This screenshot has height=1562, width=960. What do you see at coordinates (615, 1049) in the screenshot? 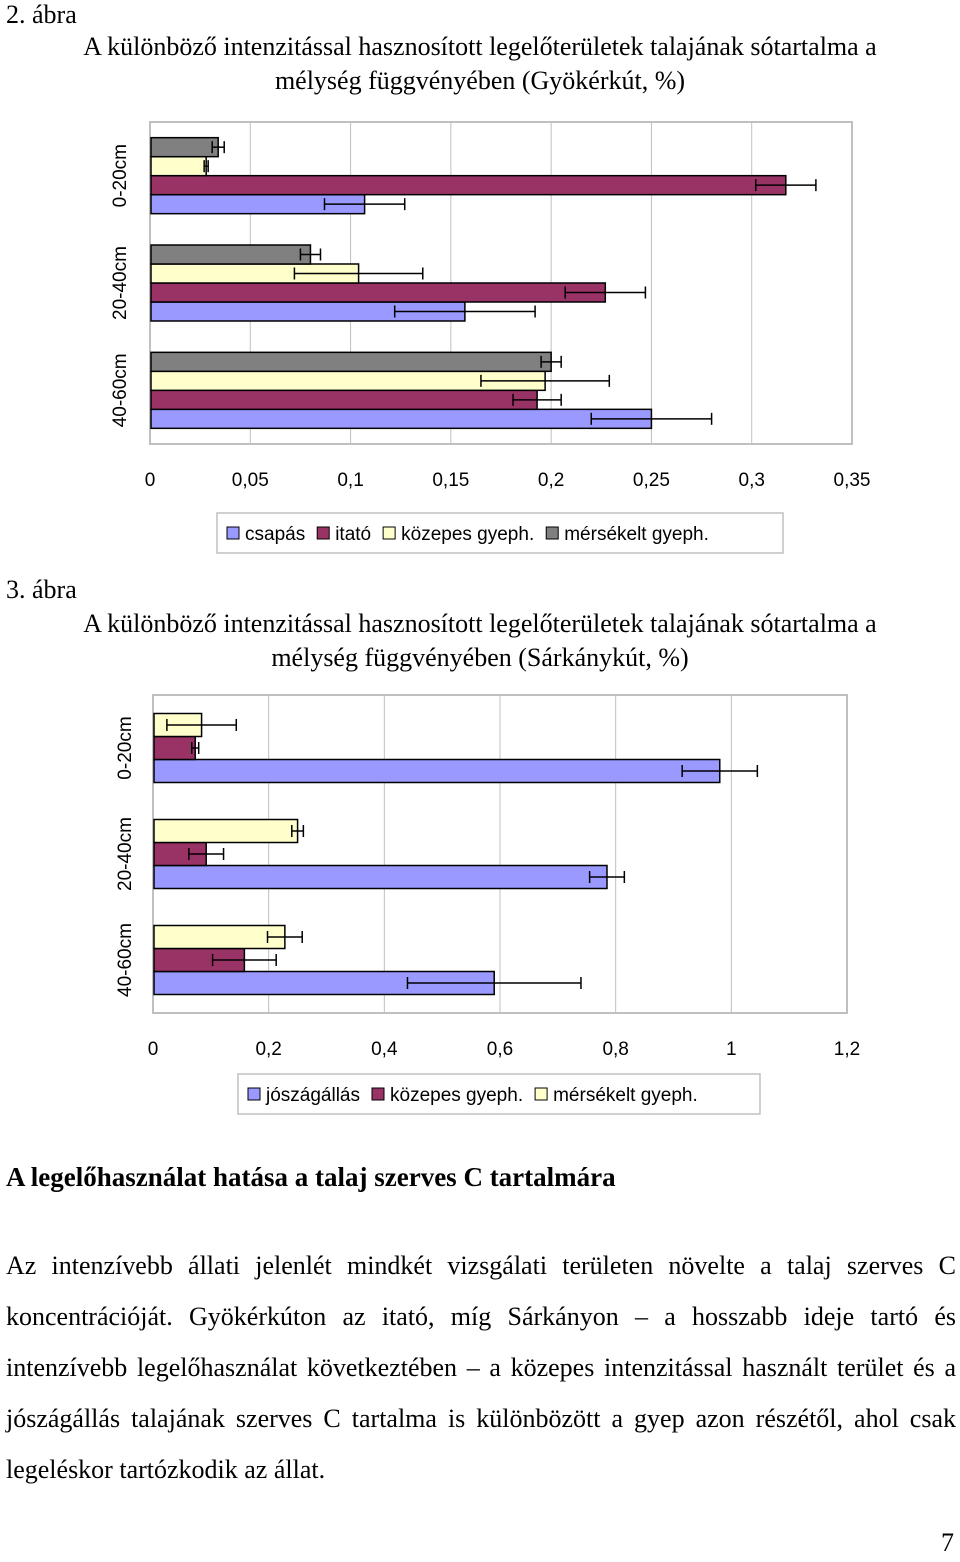
I see `x-tick-label: 0,8` at bounding box center [615, 1049].